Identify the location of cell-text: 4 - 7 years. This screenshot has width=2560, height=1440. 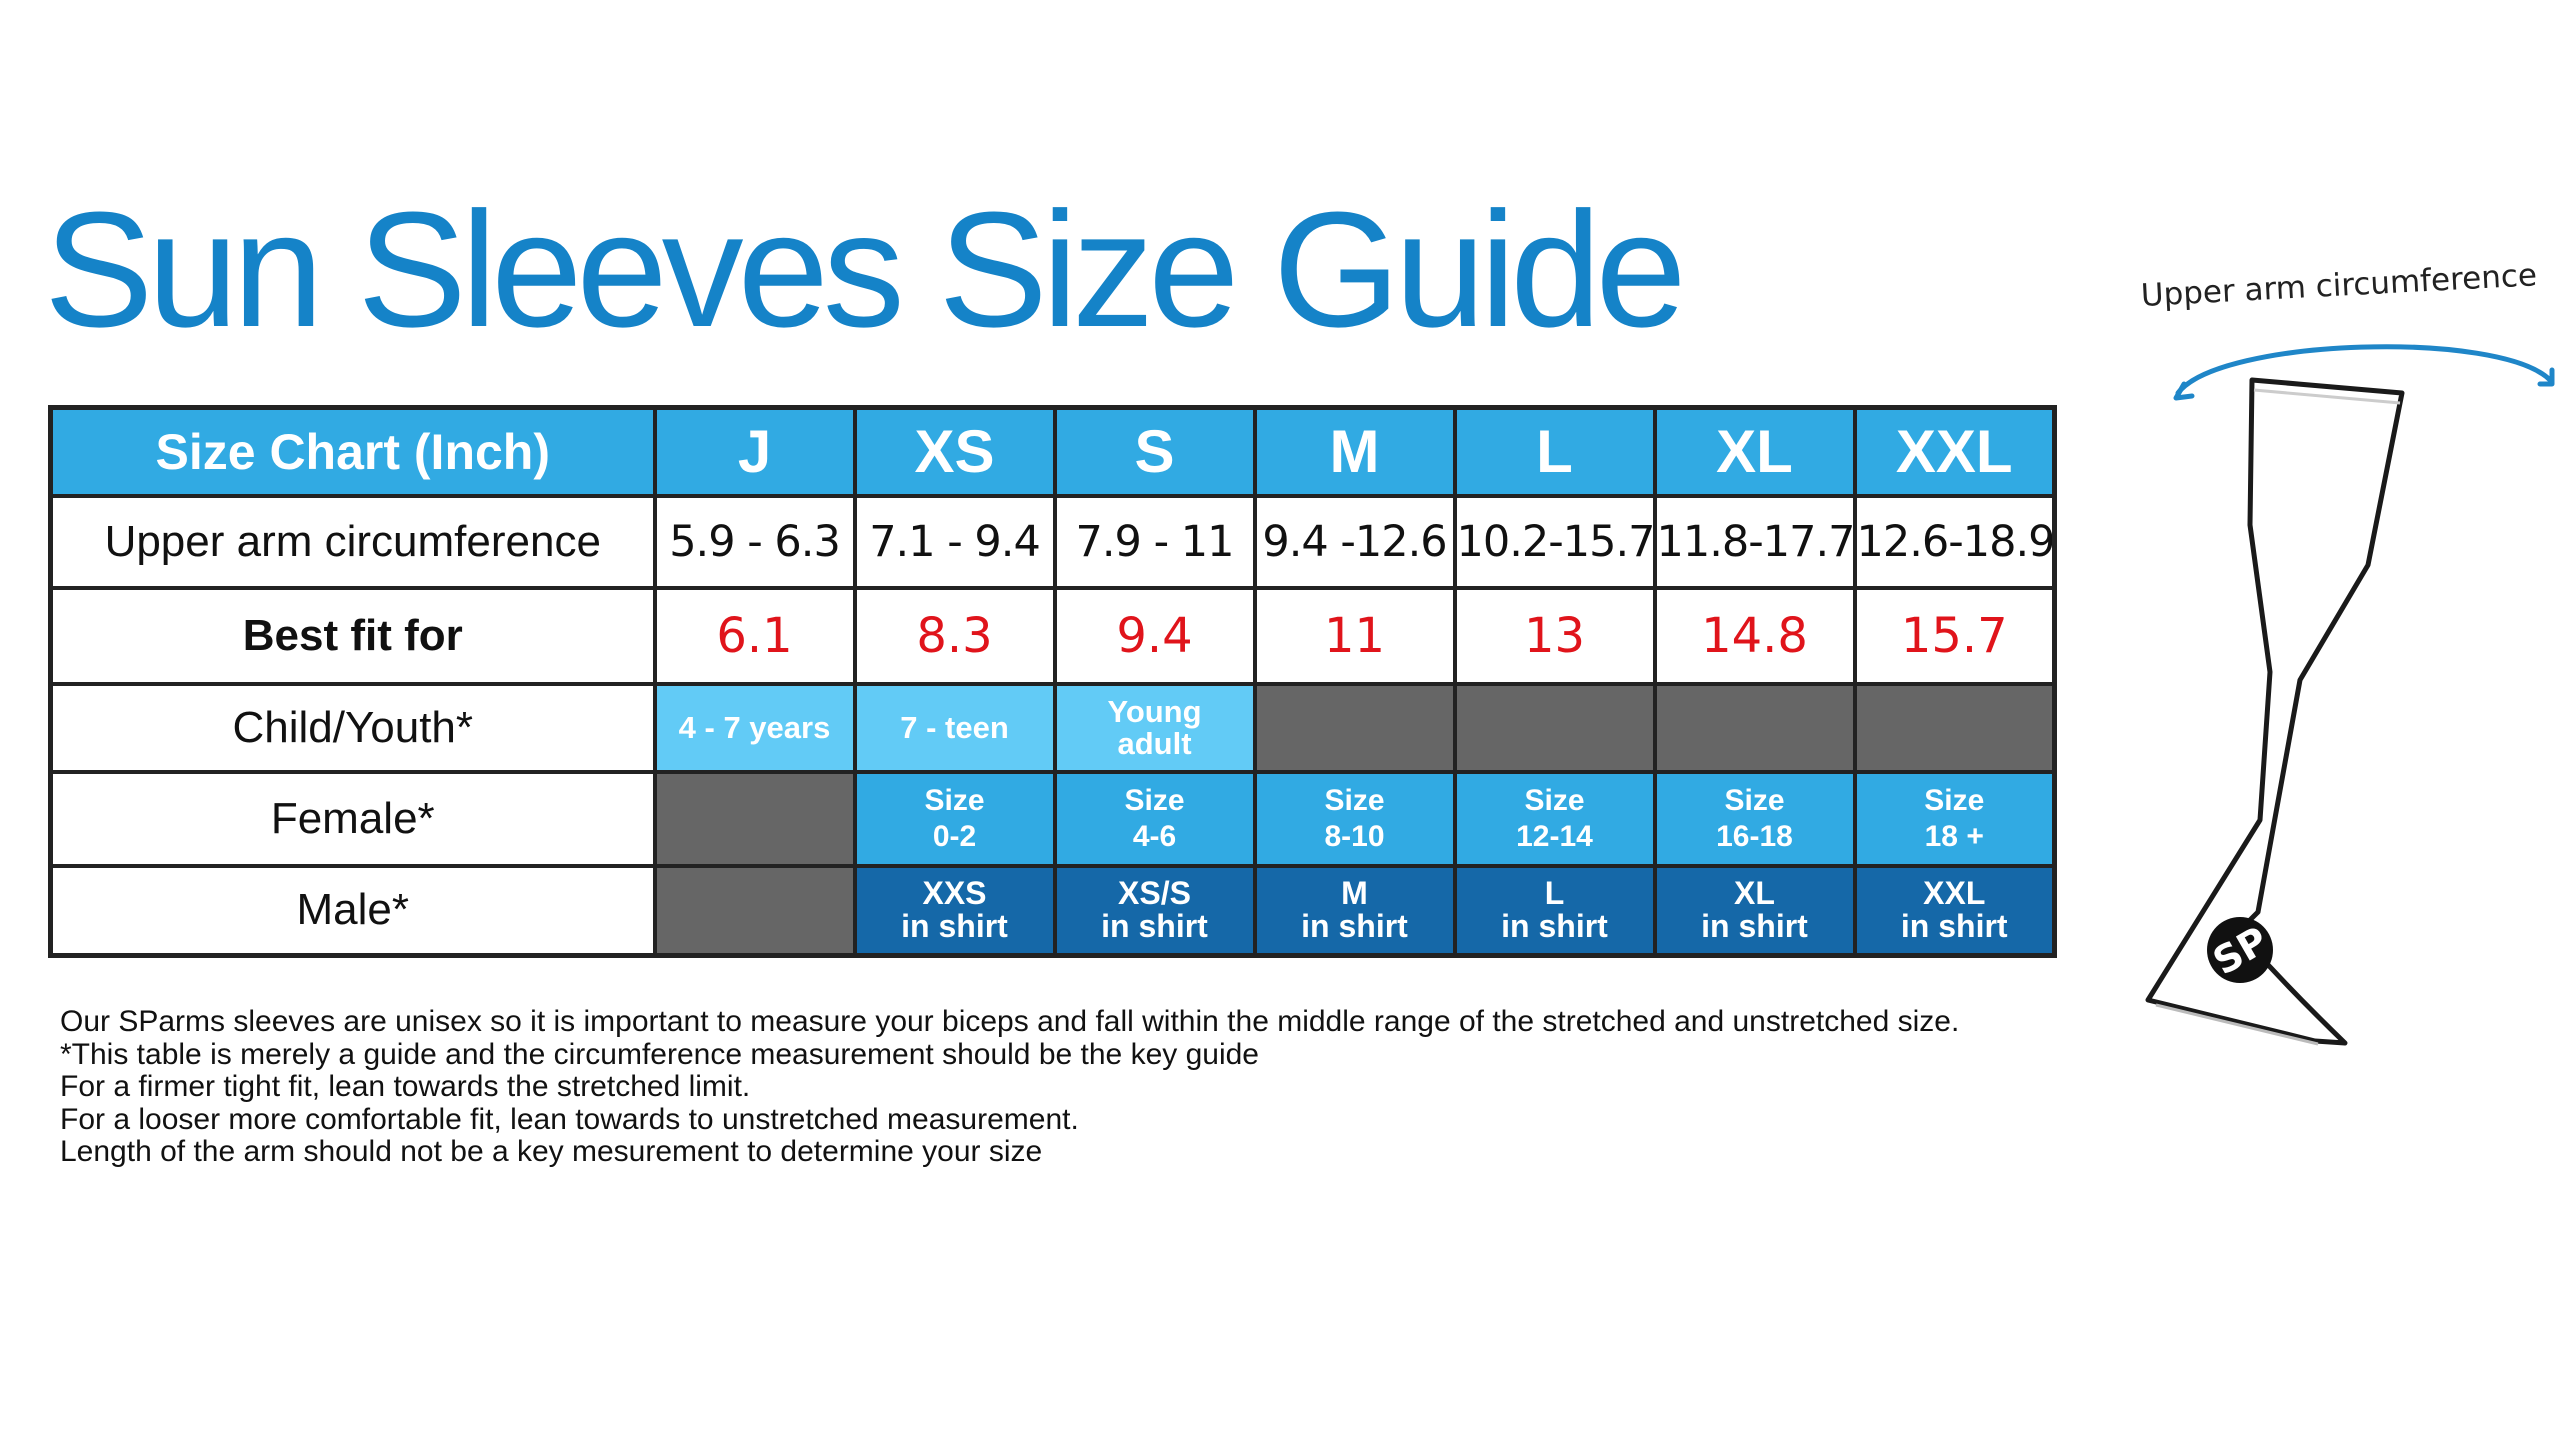
(754, 727).